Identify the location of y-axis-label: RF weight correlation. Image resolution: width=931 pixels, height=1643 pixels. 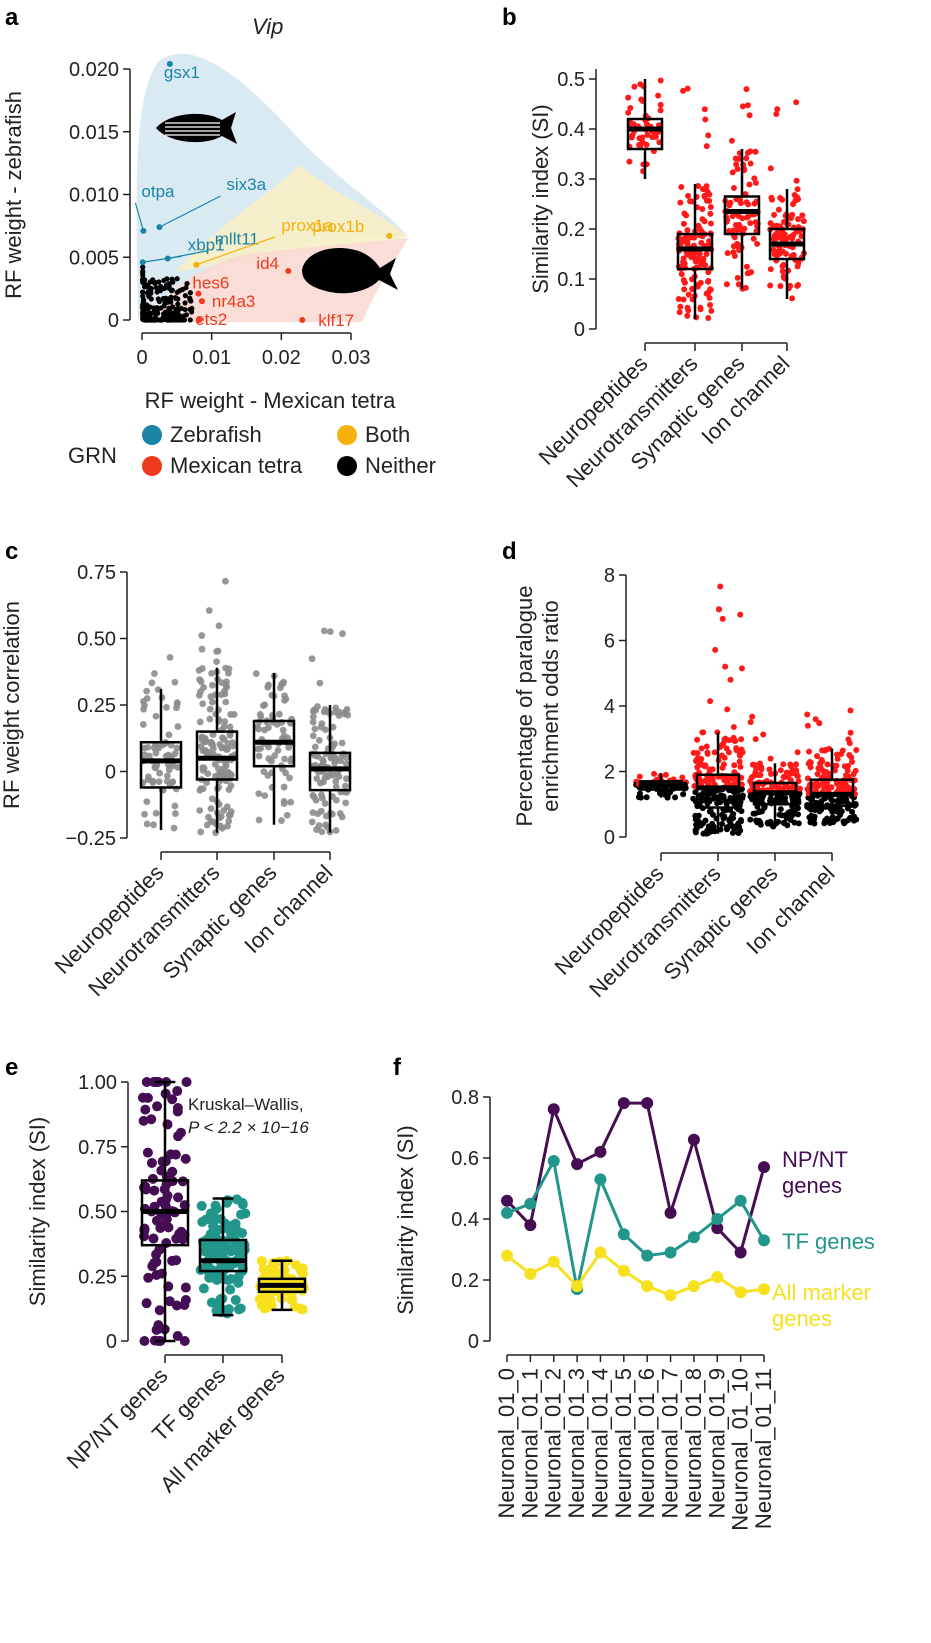
(12, 705).